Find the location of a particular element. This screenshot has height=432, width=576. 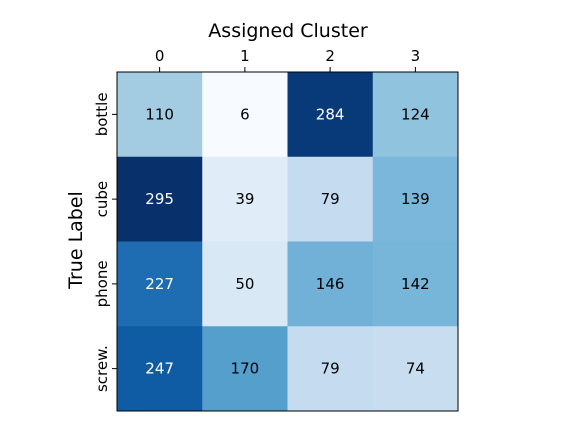

x-tick-label: 0 is located at coordinates (160, 56).